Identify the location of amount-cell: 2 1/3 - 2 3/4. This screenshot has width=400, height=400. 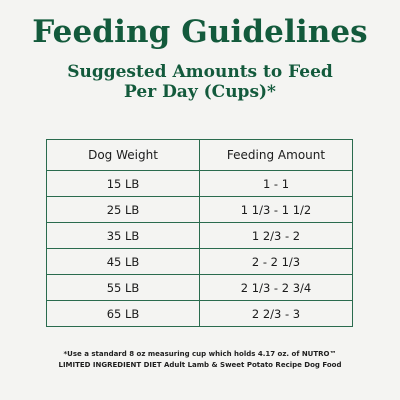
(276, 287).